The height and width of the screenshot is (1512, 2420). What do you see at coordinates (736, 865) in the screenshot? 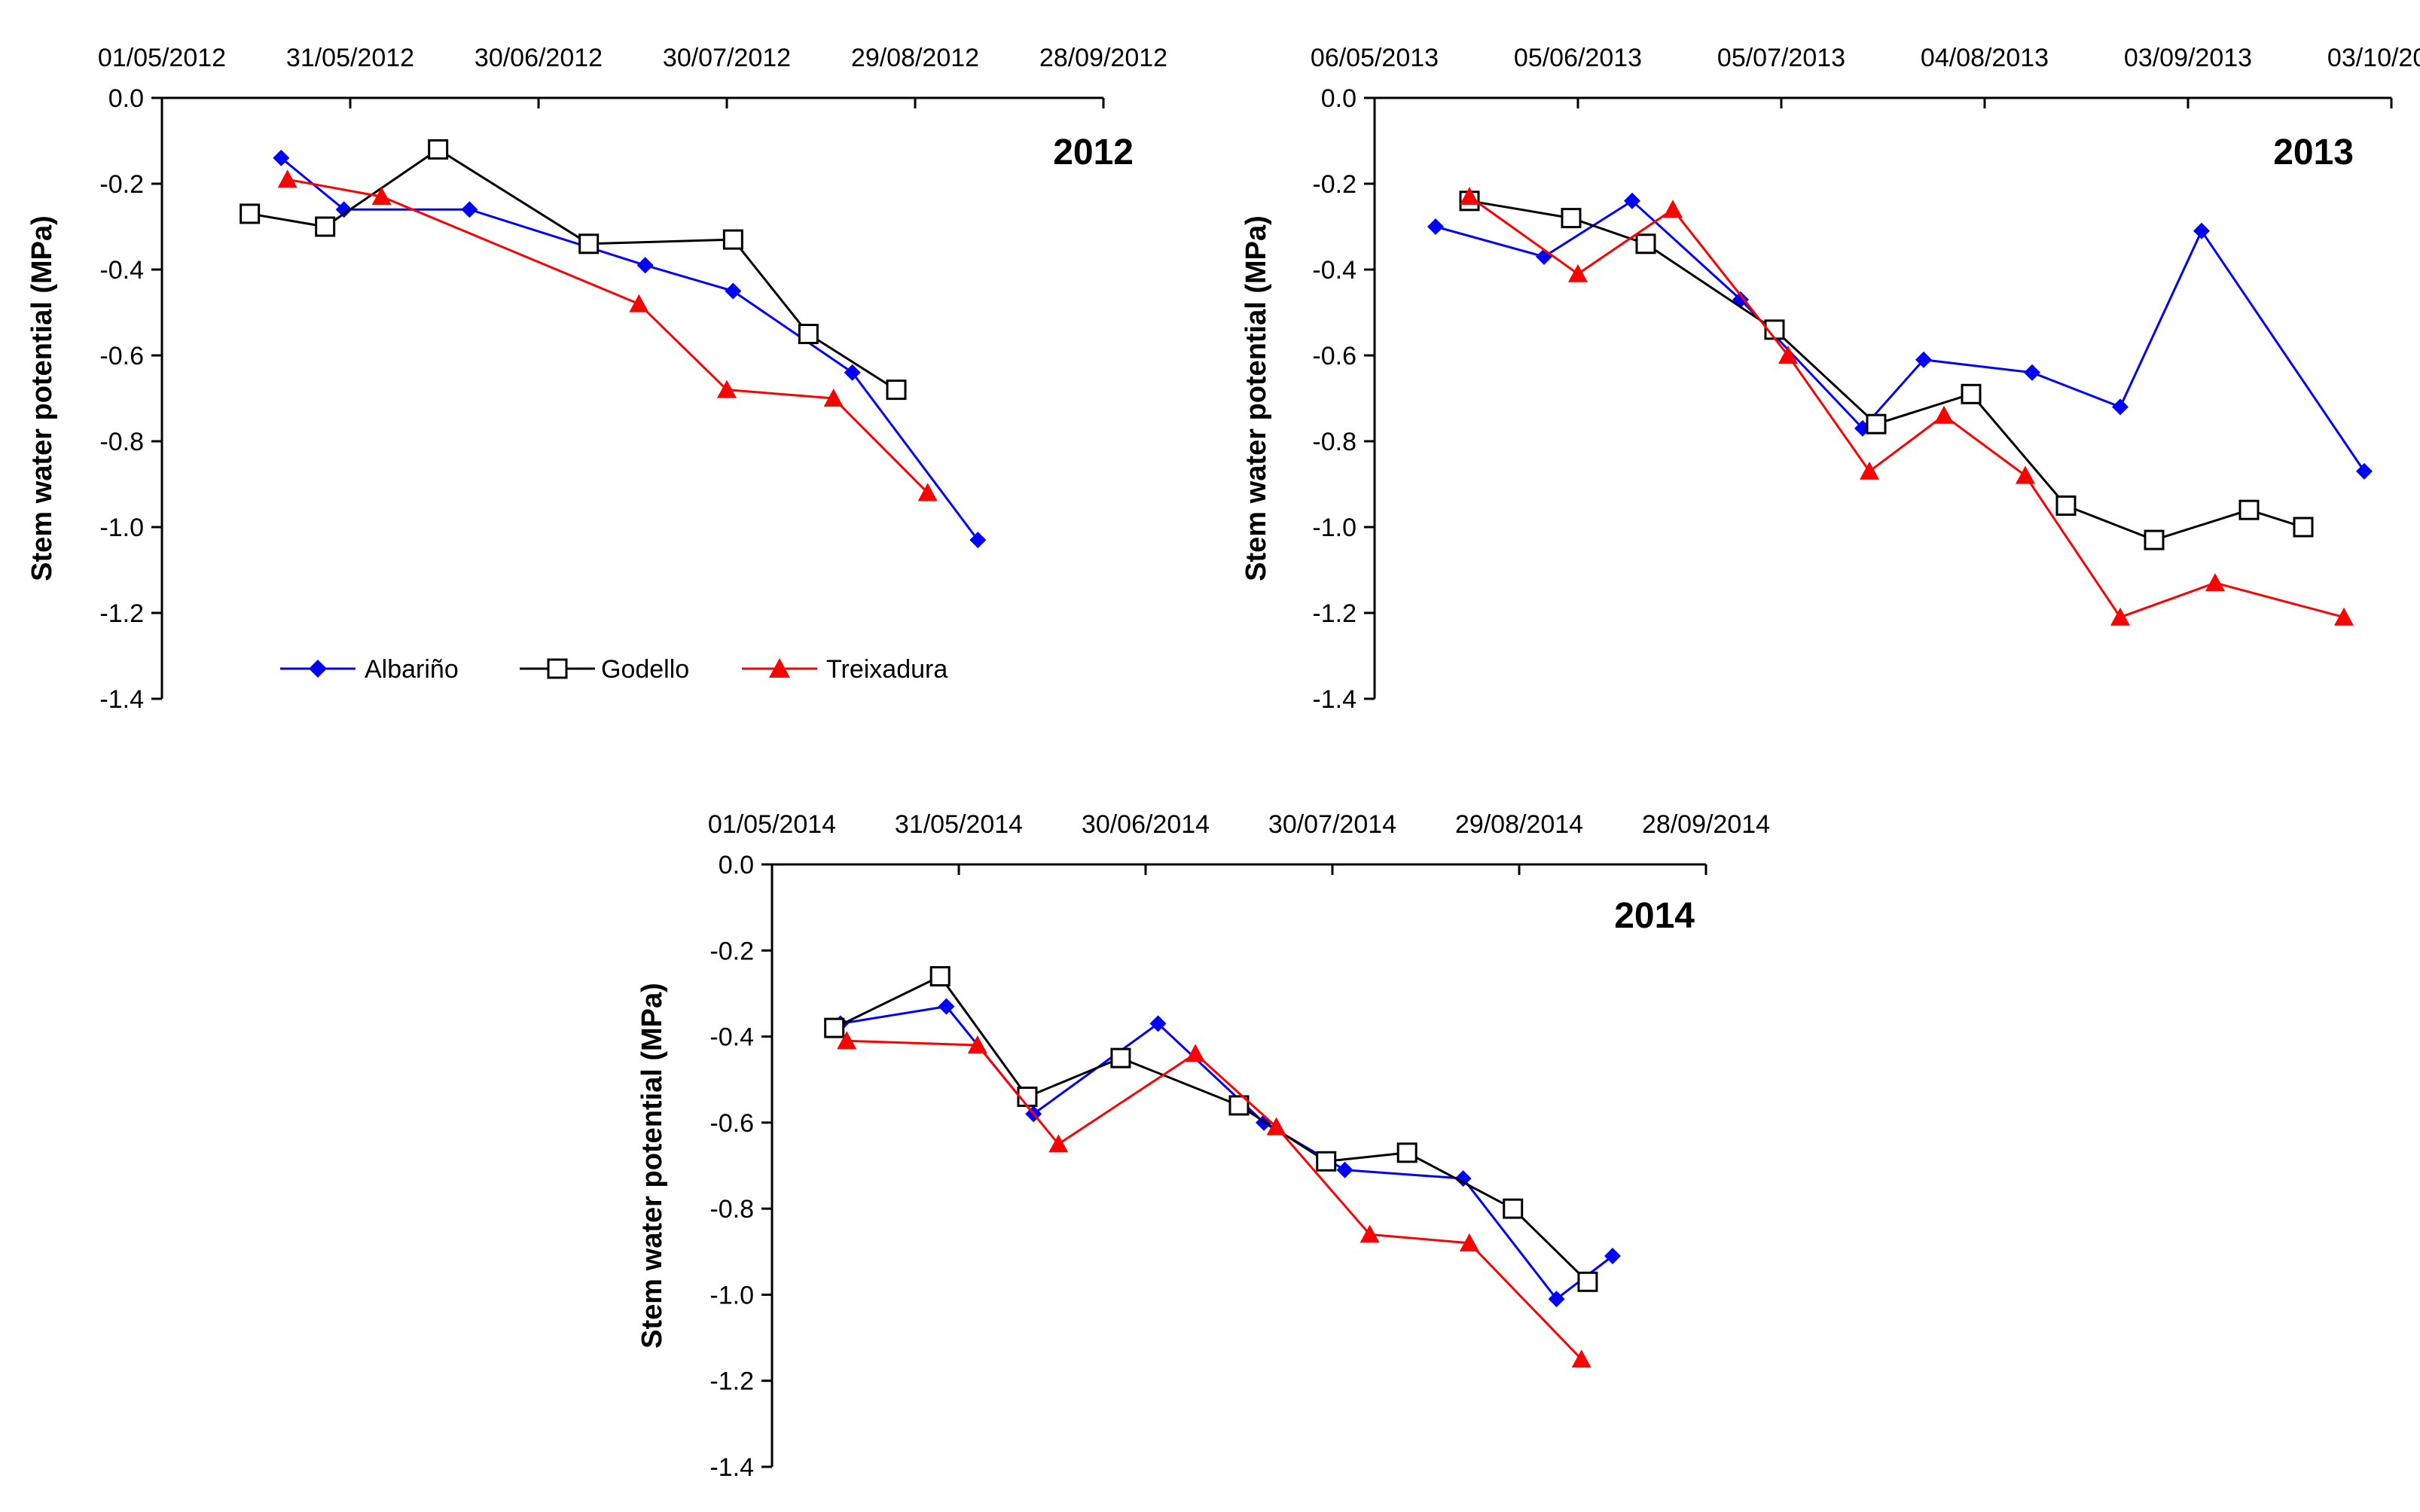
I see `y-tick-label: 0.0` at bounding box center [736, 865].